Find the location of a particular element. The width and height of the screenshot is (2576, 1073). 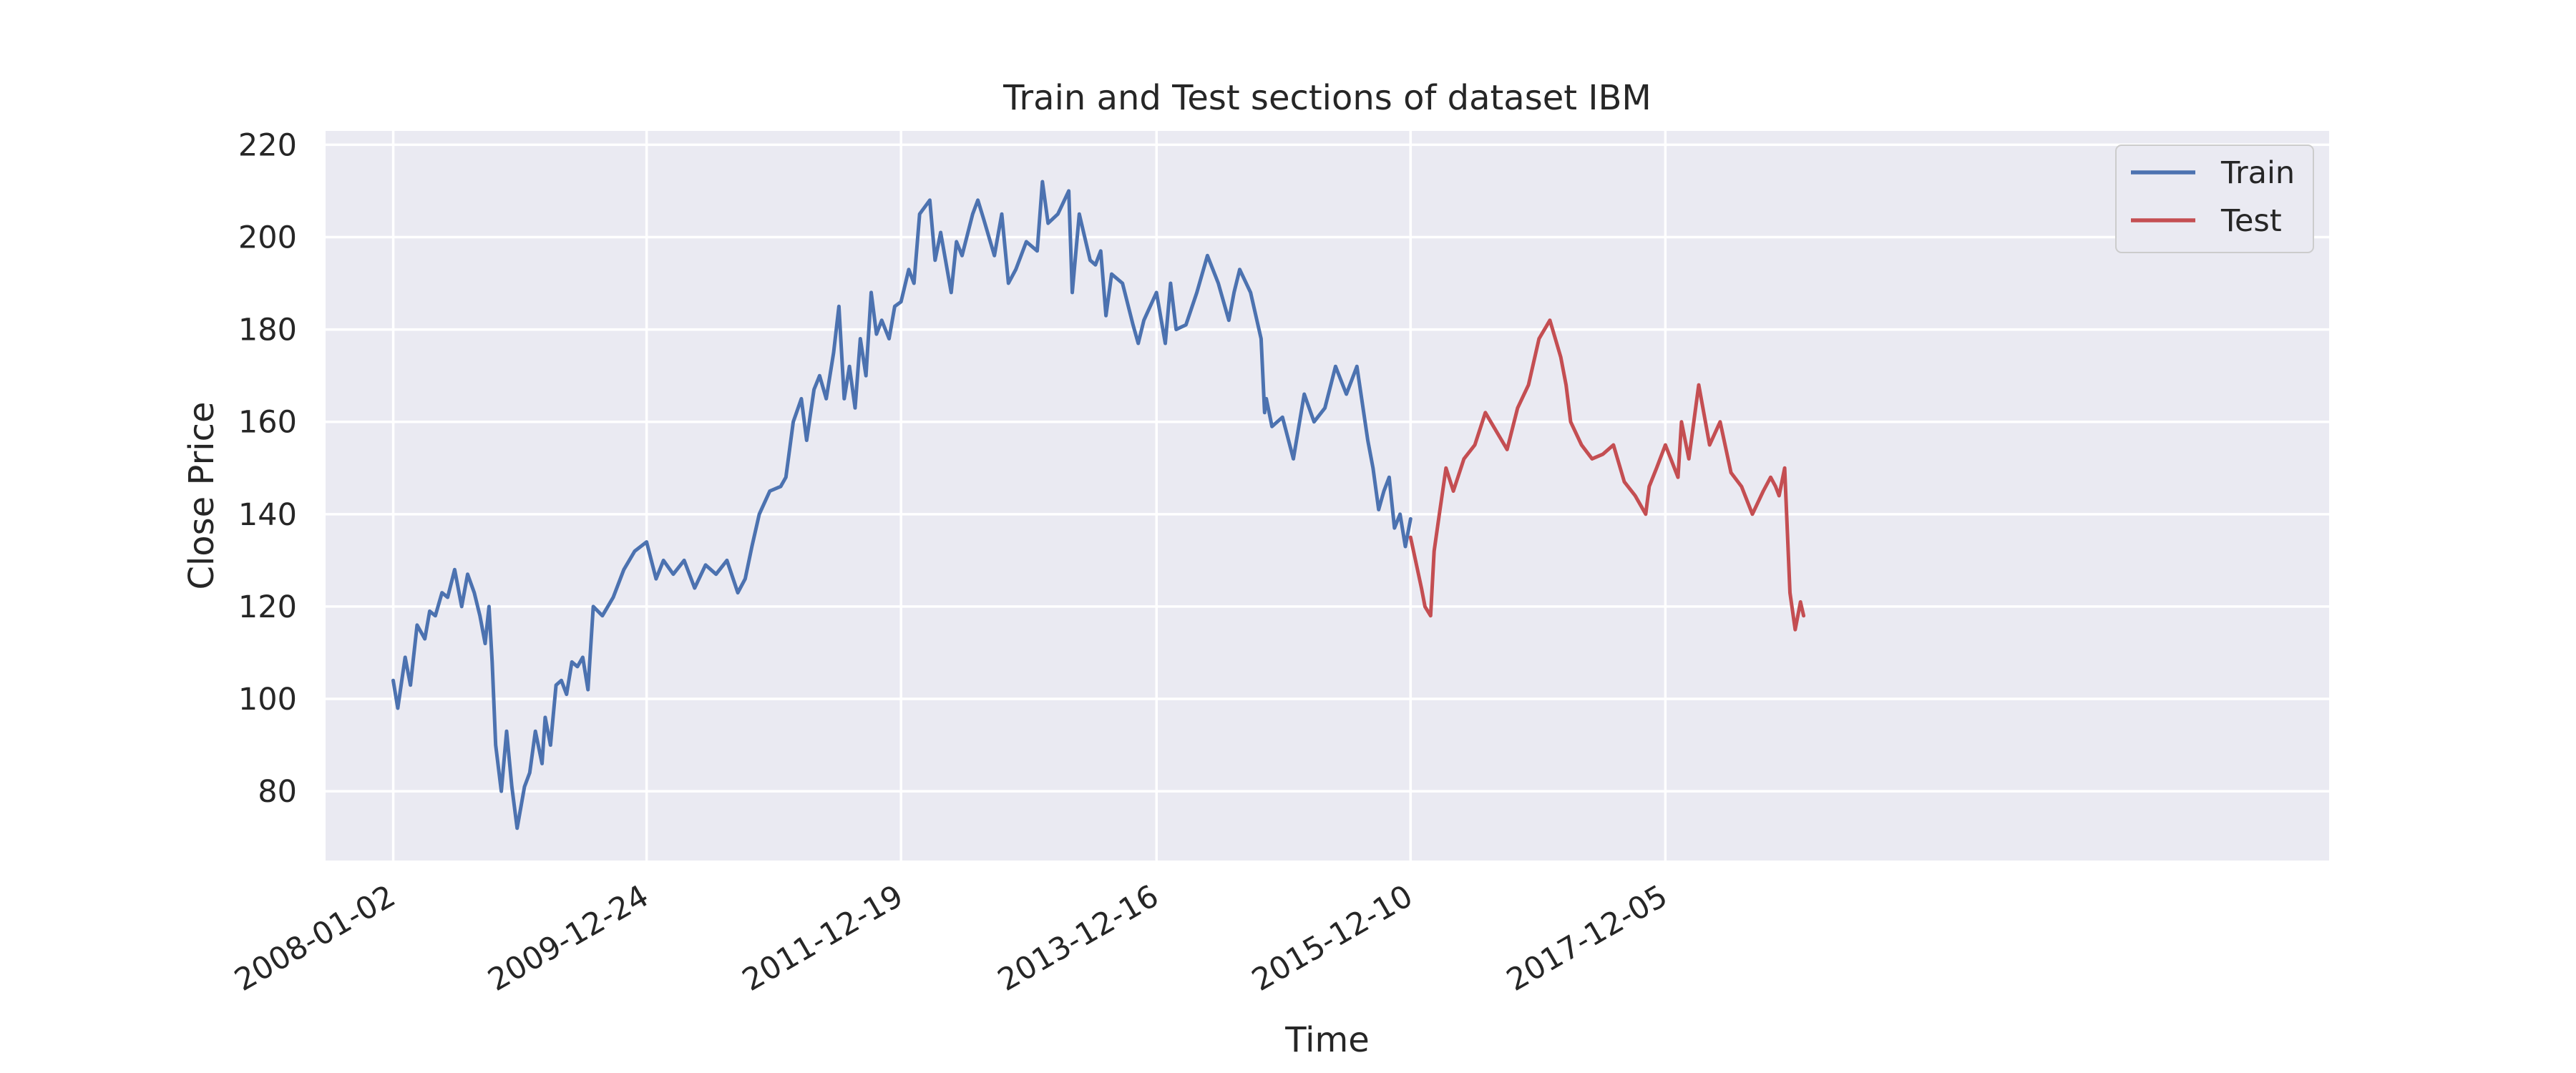

legend-train-label: Train is located at coordinates (2257, 173).